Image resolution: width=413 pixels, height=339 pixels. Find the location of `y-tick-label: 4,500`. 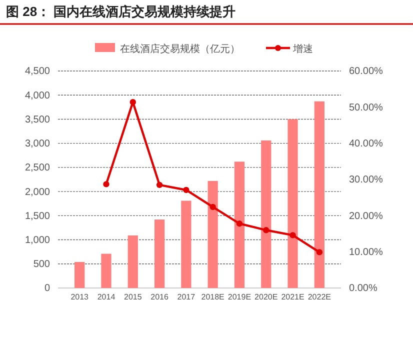

y-tick-label: 4,500 is located at coordinates (37, 72).